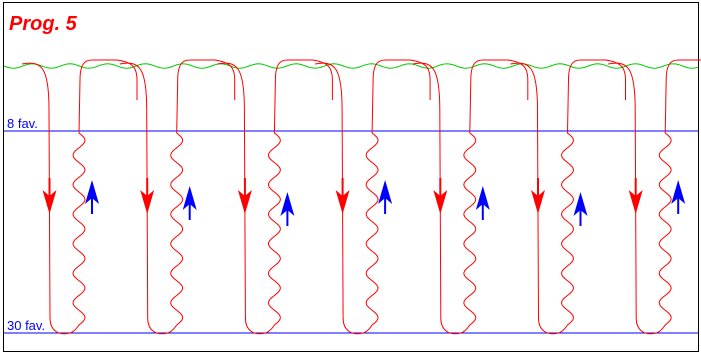 The image size is (701, 356). I want to click on surface-wave, so click(351, 66).